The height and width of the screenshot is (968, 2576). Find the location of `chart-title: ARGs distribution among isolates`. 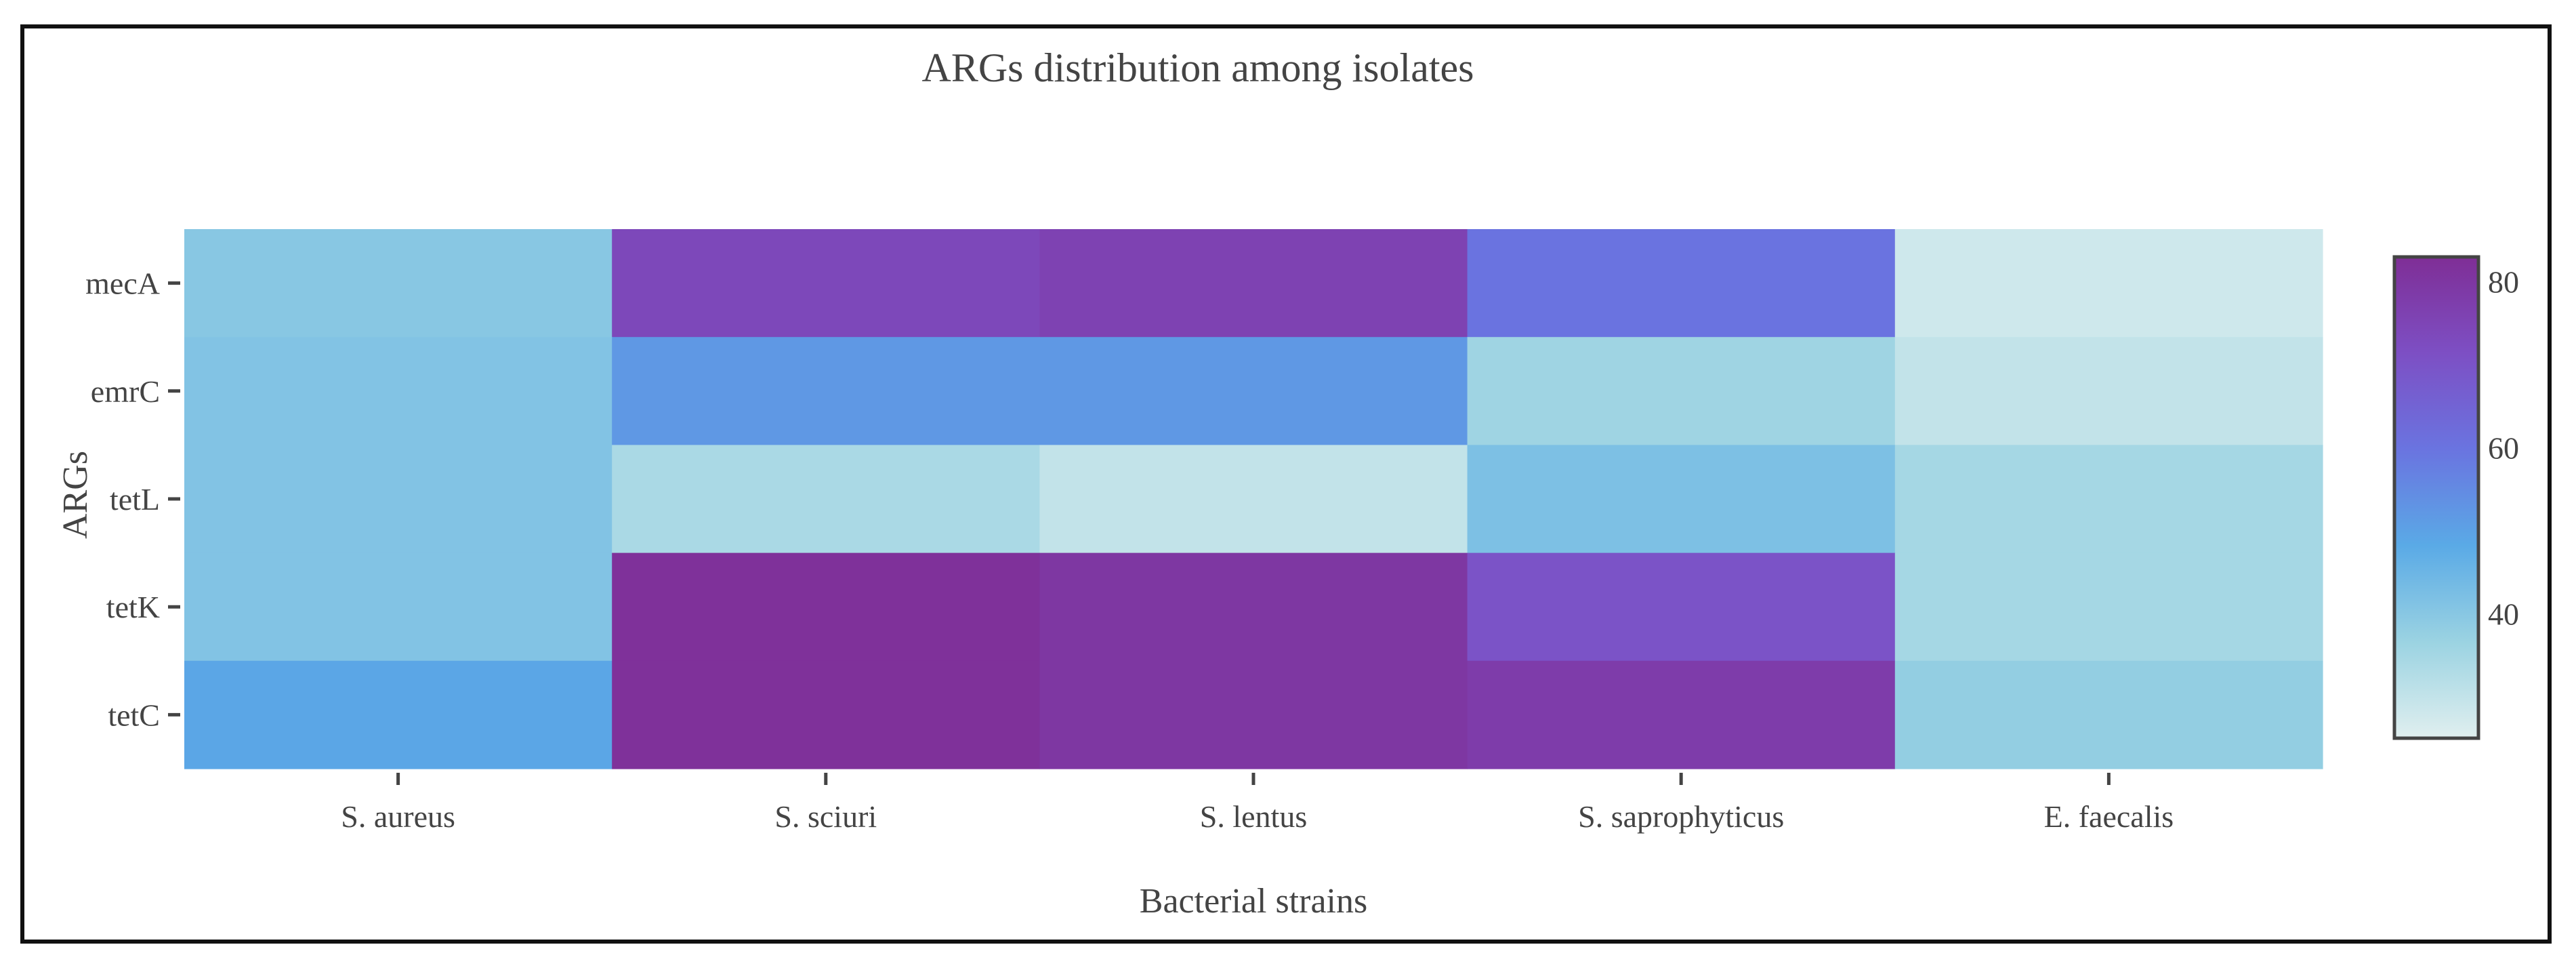

chart-title: ARGs distribution among isolates is located at coordinates (1198, 68).